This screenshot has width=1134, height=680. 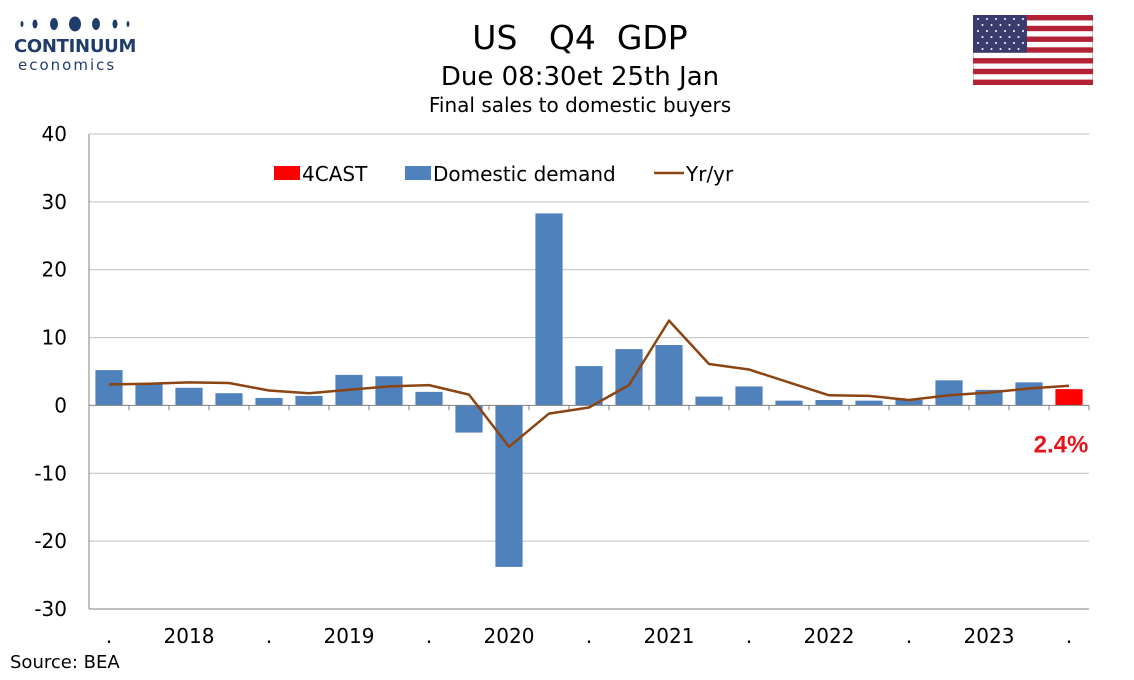 What do you see at coordinates (54, 202) in the screenshot?
I see `y-tick-label: 30` at bounding box center [54, 202].